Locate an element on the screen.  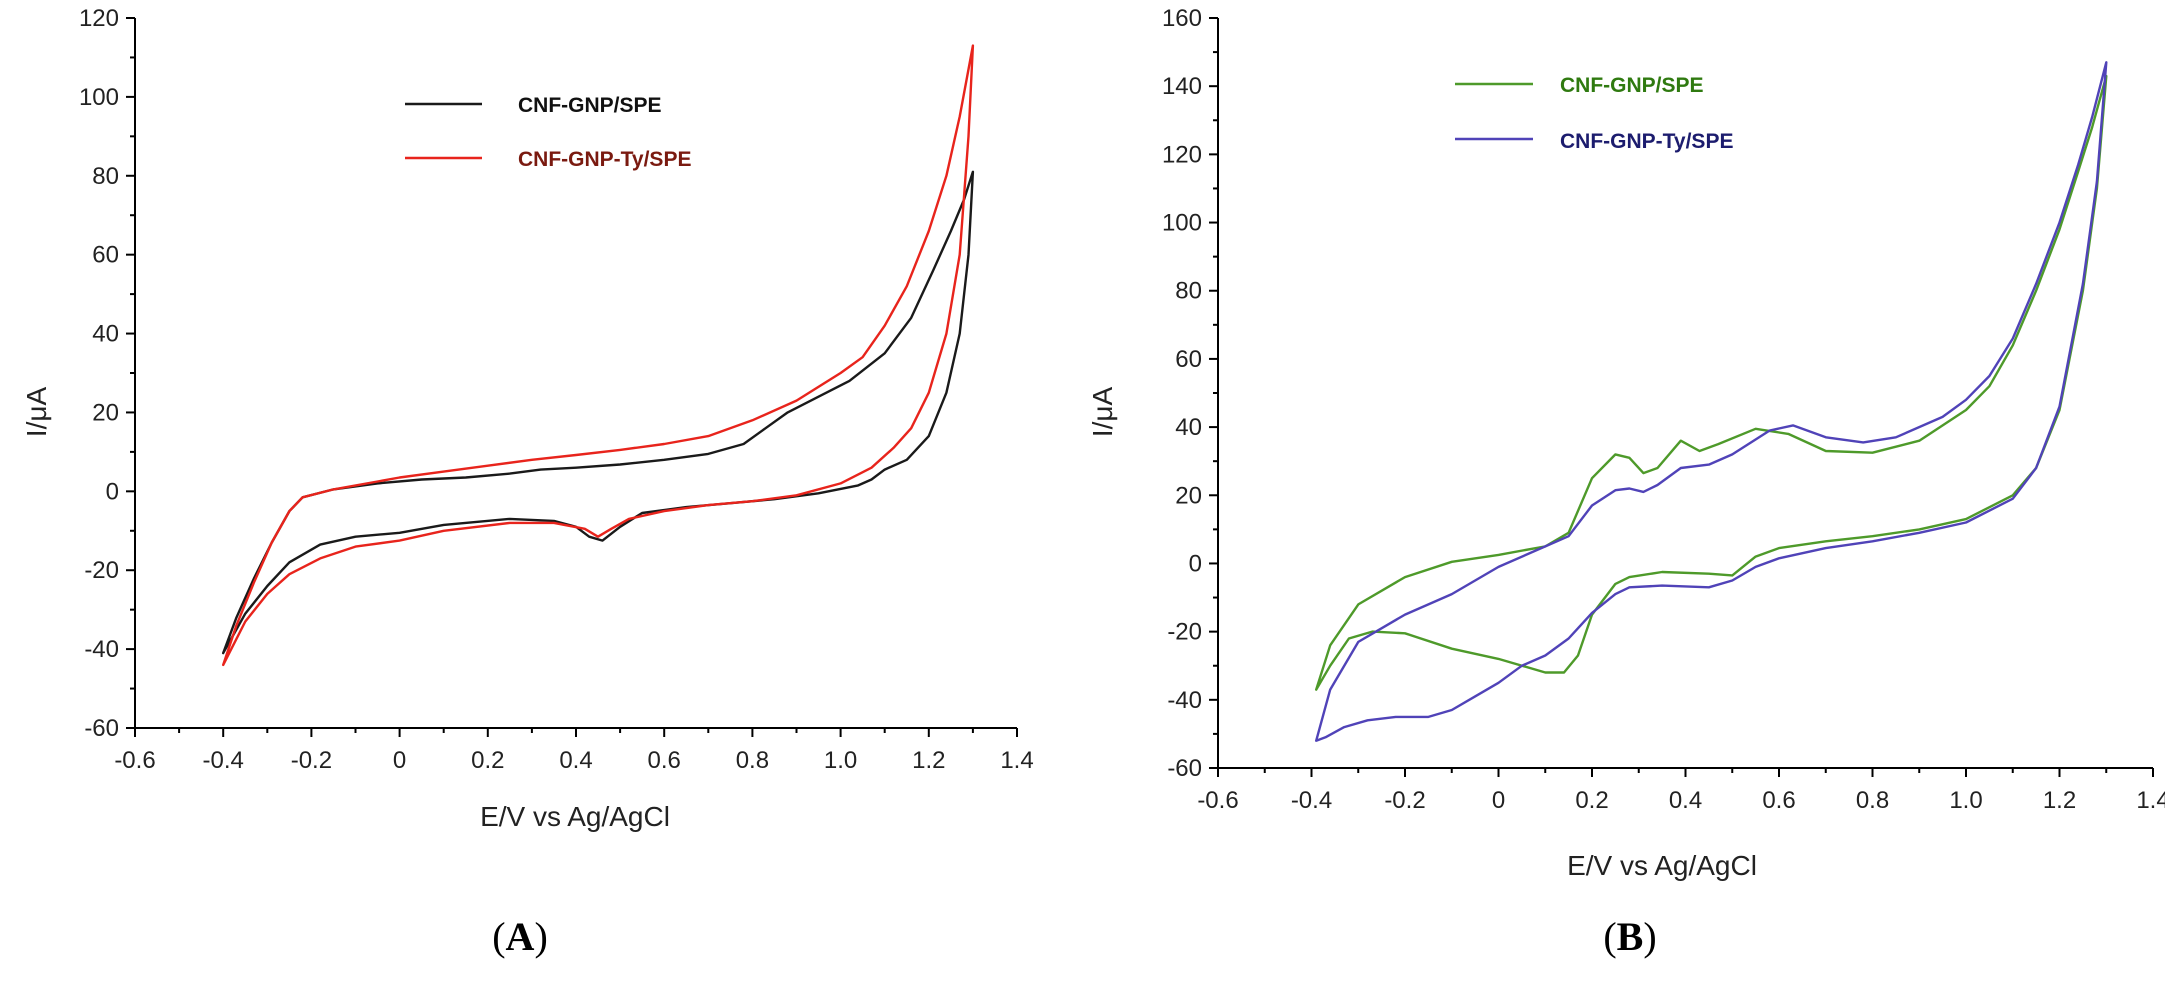
chart-b-x-tick-label: 1.0 is located at coordinates (1965, 800).